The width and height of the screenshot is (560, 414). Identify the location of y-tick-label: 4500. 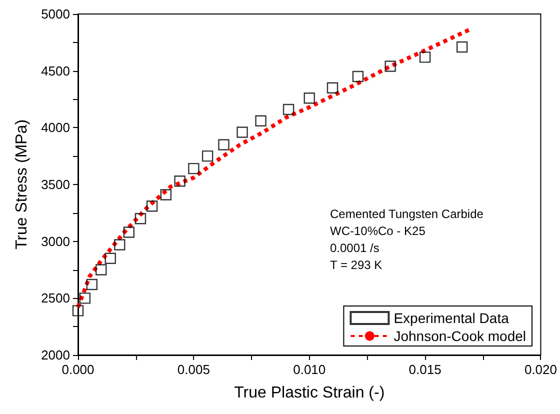
(55, 70).